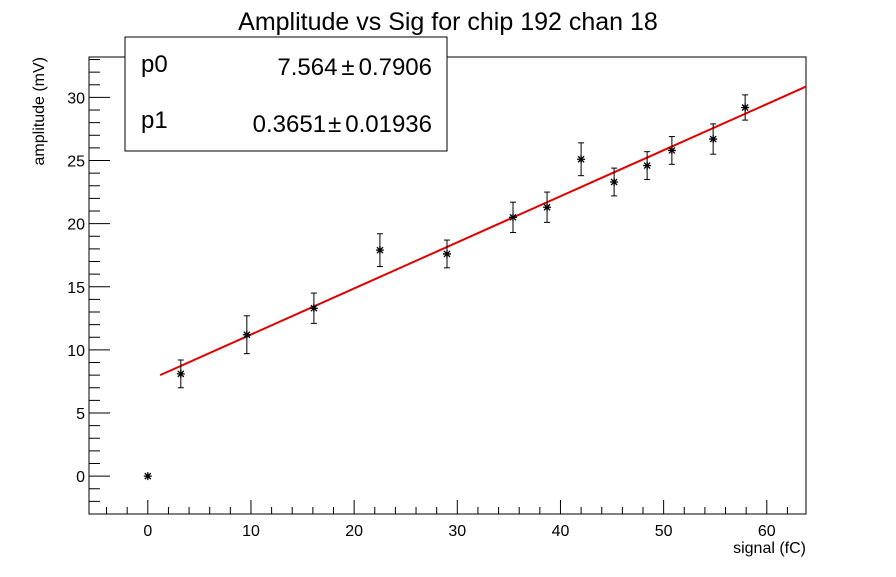 This screenshot has height=577, width=896. I want to click on chart-title: Amplitude vs Sig for chip 192 chan 18, so click(448, 22).